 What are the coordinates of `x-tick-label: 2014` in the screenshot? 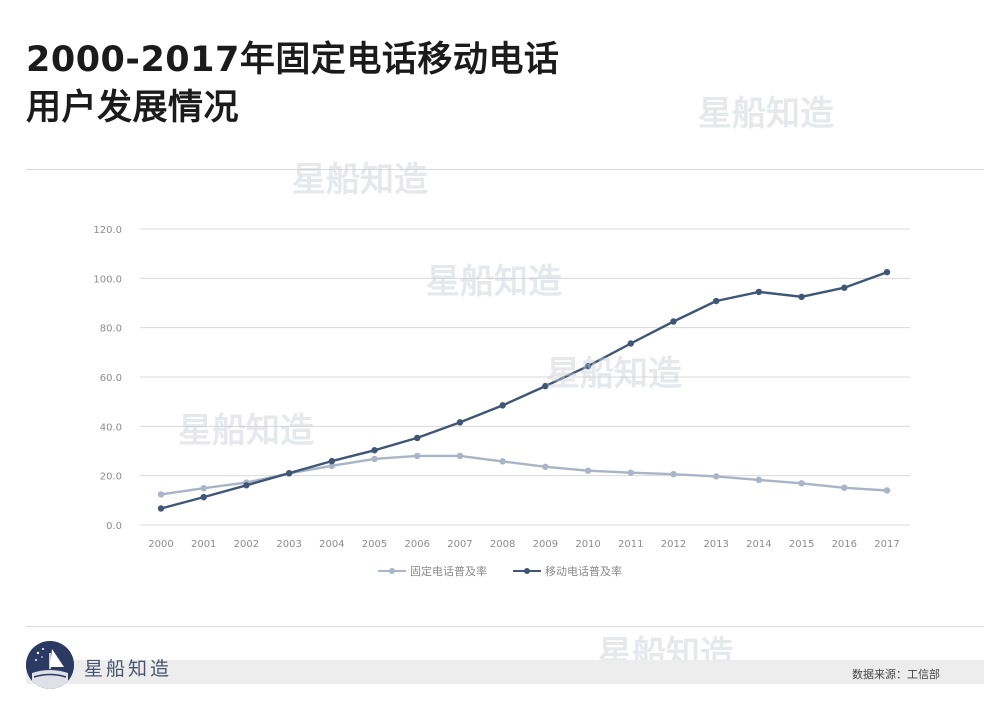 It's located at (758, 544).